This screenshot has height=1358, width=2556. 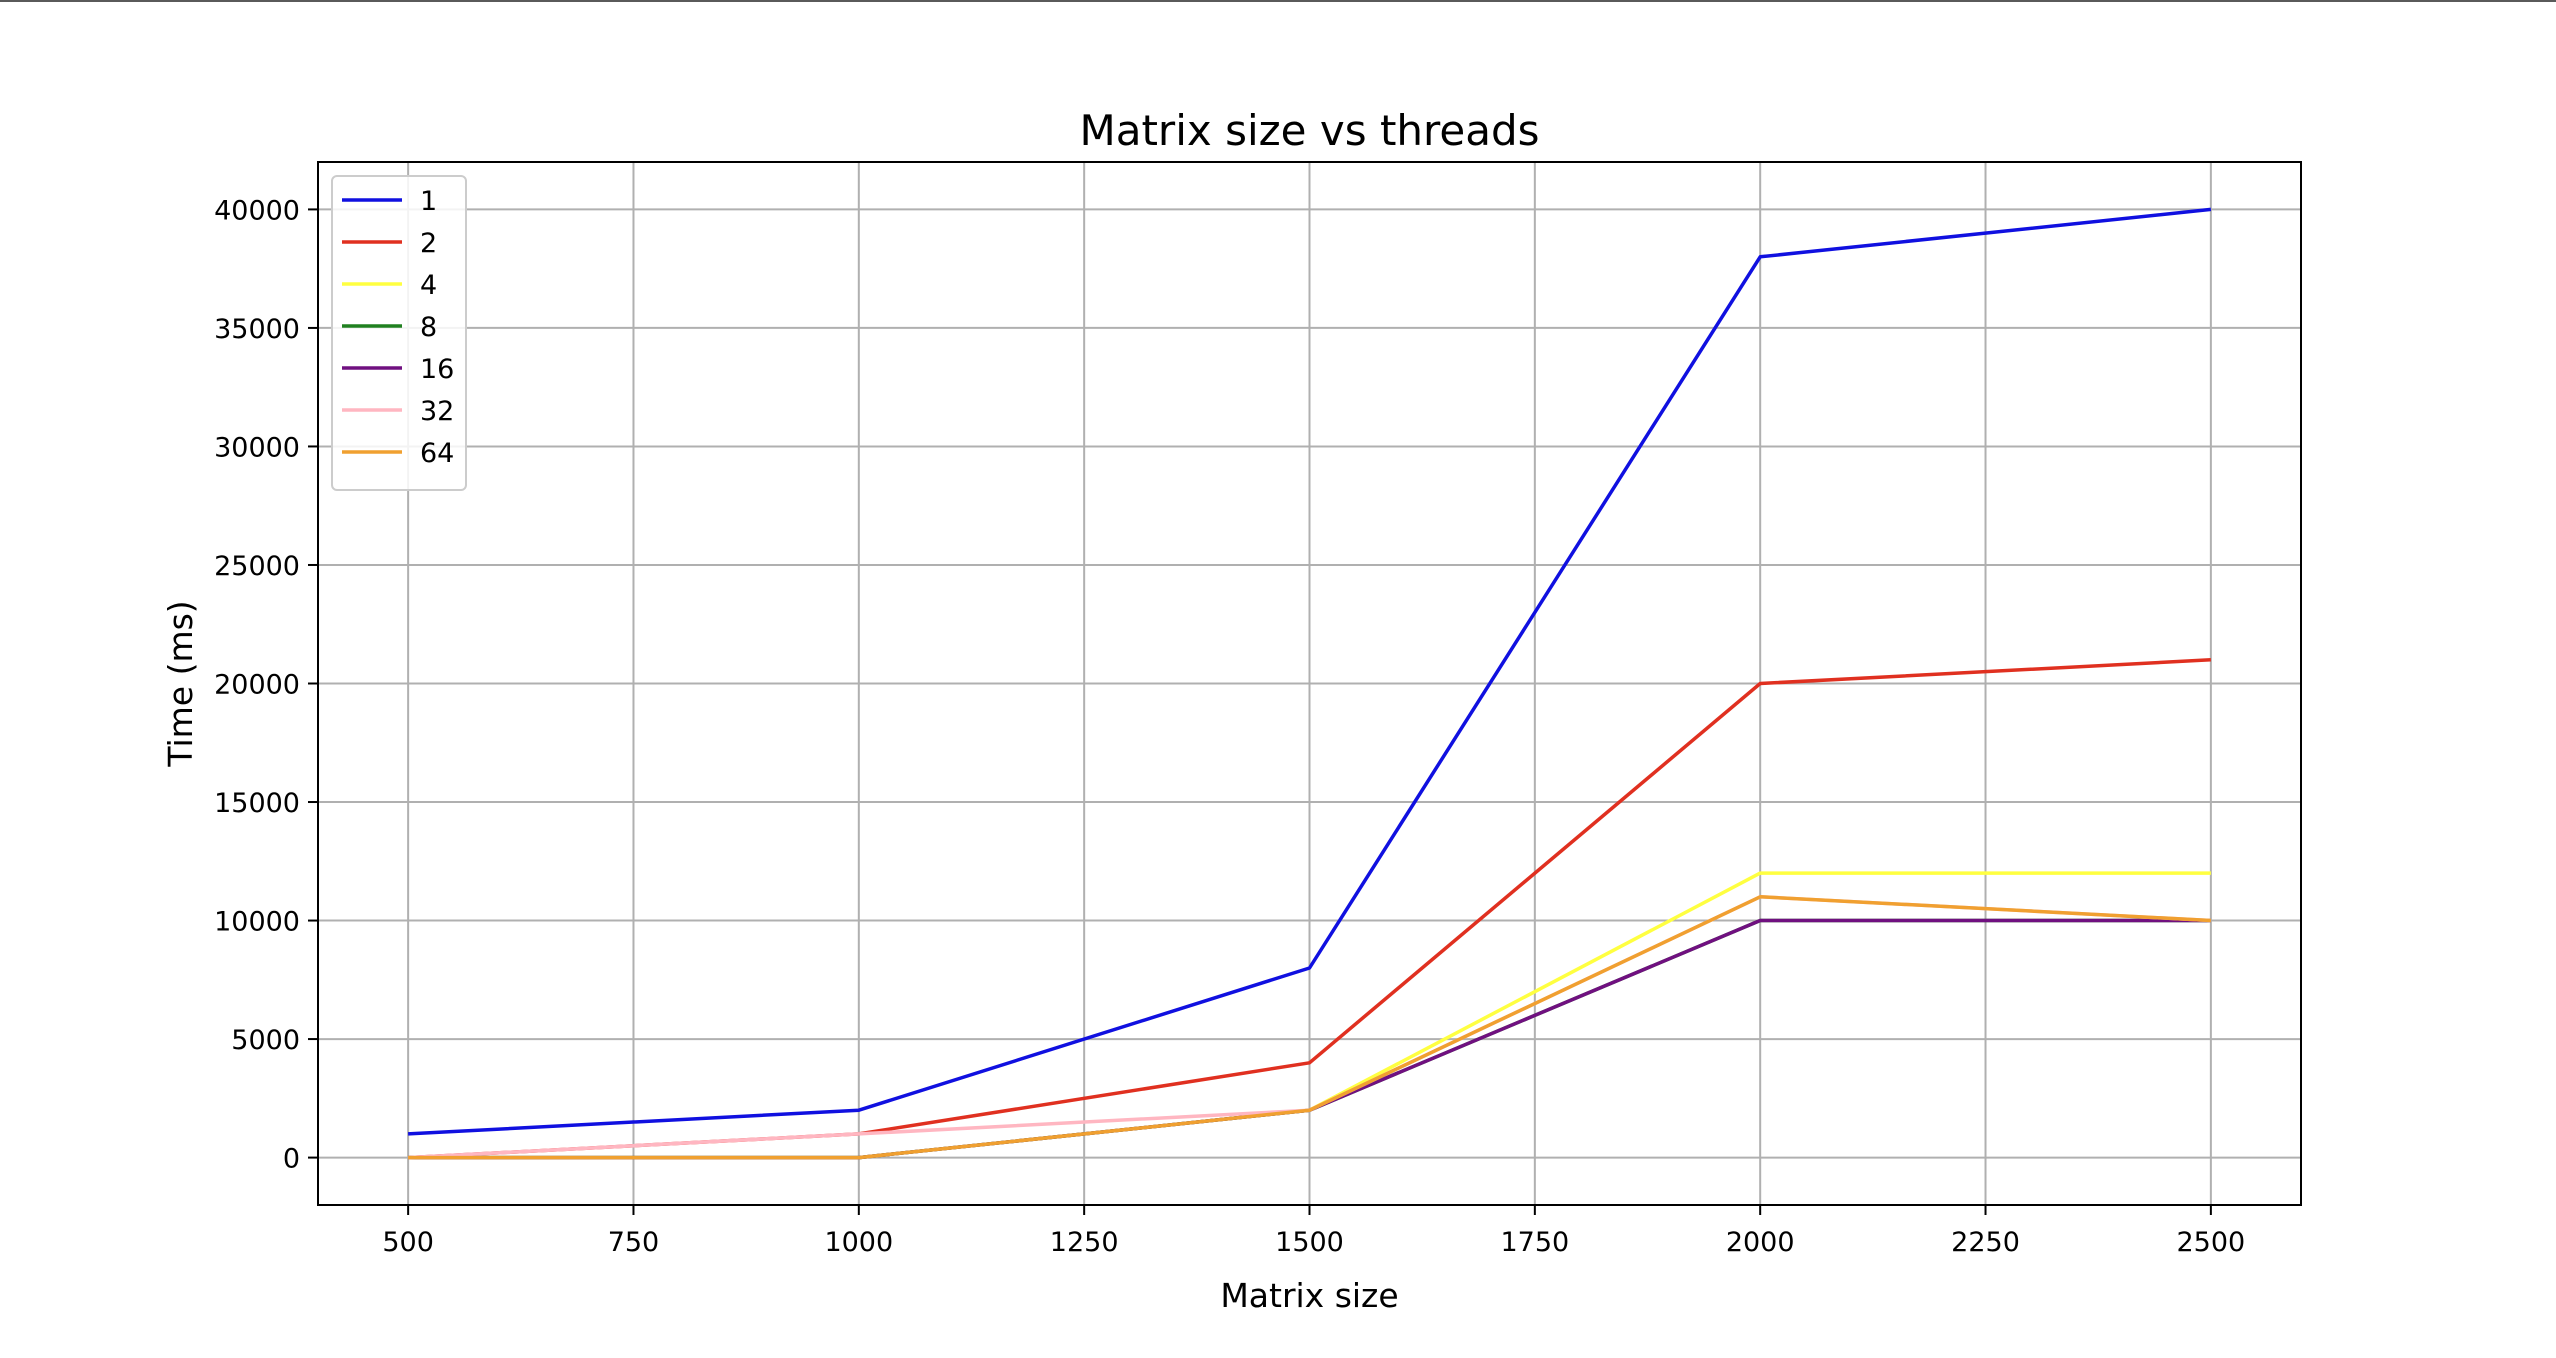 I want to click on y-tick-label: 10000, so click(x=257, y=922).